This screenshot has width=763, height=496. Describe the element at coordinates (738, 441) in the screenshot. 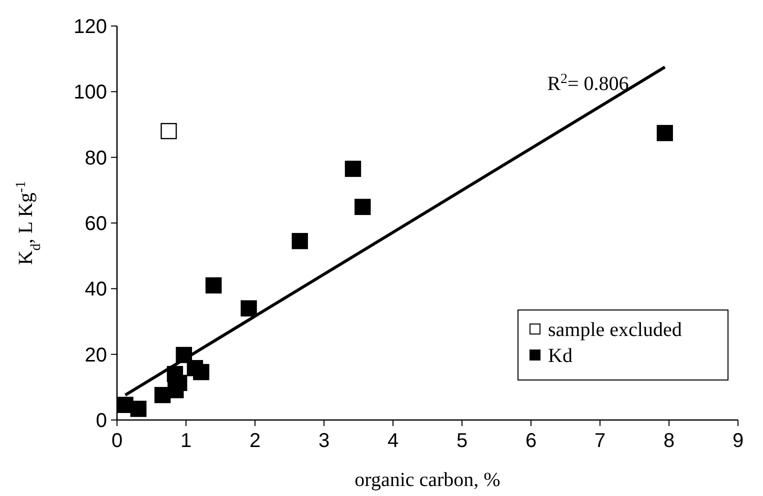

I see `x-tick-label: 9` at that location.